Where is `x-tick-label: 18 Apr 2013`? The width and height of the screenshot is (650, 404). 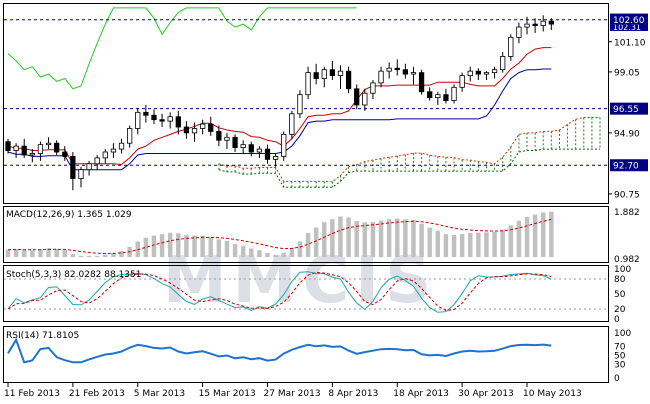 x-tick-label: 18 Apr 2013 is located at coordinates (421, 394).